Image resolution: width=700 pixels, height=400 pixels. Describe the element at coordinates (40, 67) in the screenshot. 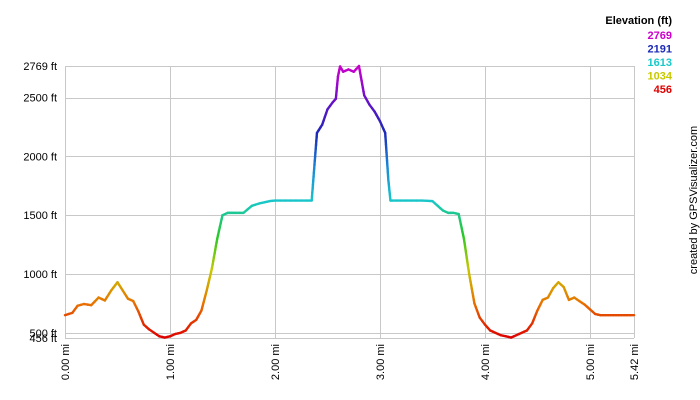

I see `y-tick-label: 2769 ft` at that location.